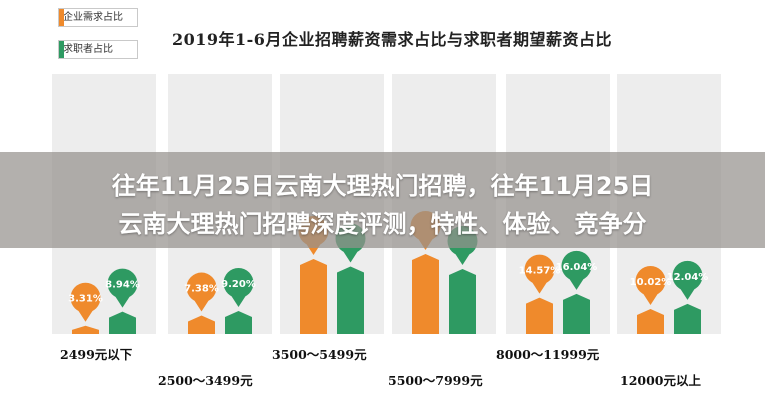  I want to click on x-tick-label: 2499元以下, so click(96, 354).